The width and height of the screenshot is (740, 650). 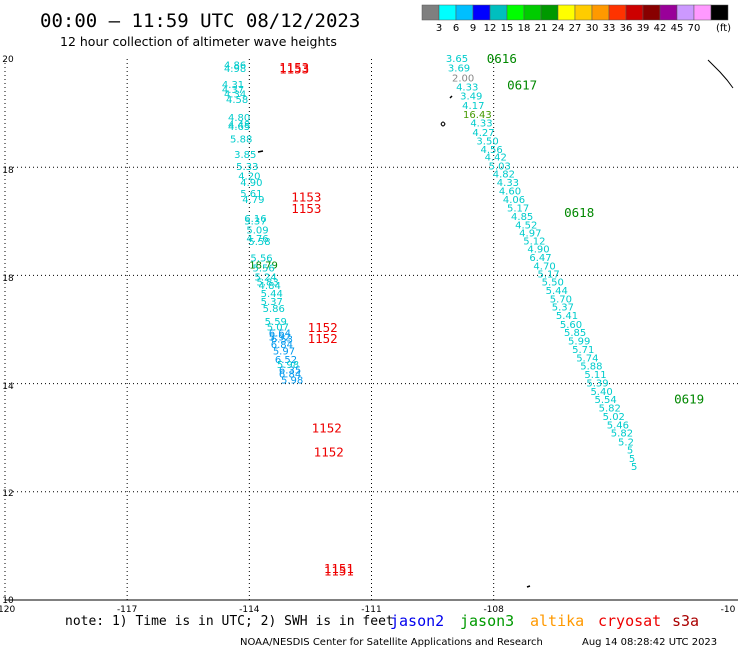 I want to click on wave-height-value: 5.60, so click(x=571, y=325).